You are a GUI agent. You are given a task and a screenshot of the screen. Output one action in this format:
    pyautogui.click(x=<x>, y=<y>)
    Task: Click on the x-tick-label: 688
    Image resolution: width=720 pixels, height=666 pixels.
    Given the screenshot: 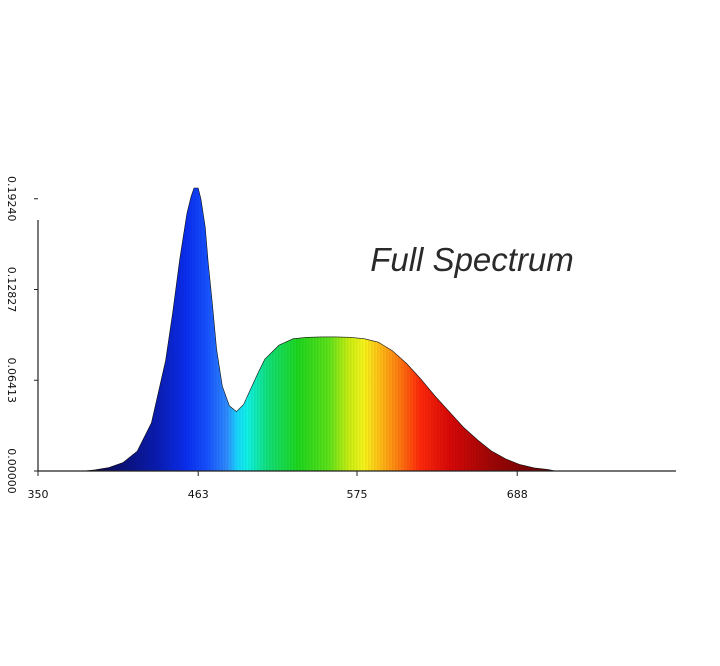 What is the action you would take?
    pyautogui.click(x=517, y=494)
    